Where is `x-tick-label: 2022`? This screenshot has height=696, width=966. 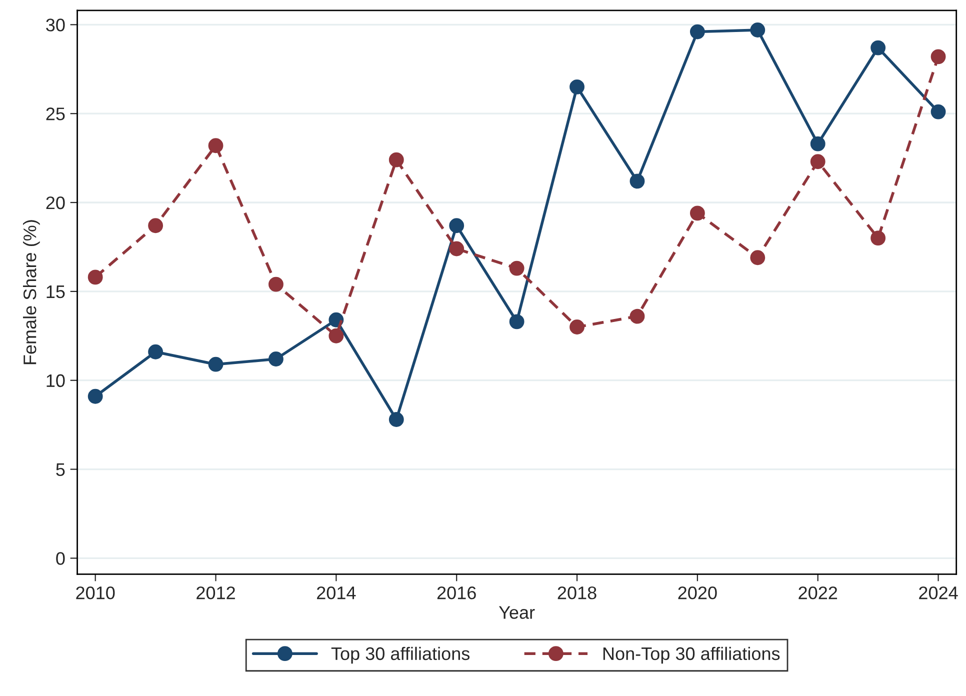
x-tick-label: 2022 is located at coordinates (818, 593).